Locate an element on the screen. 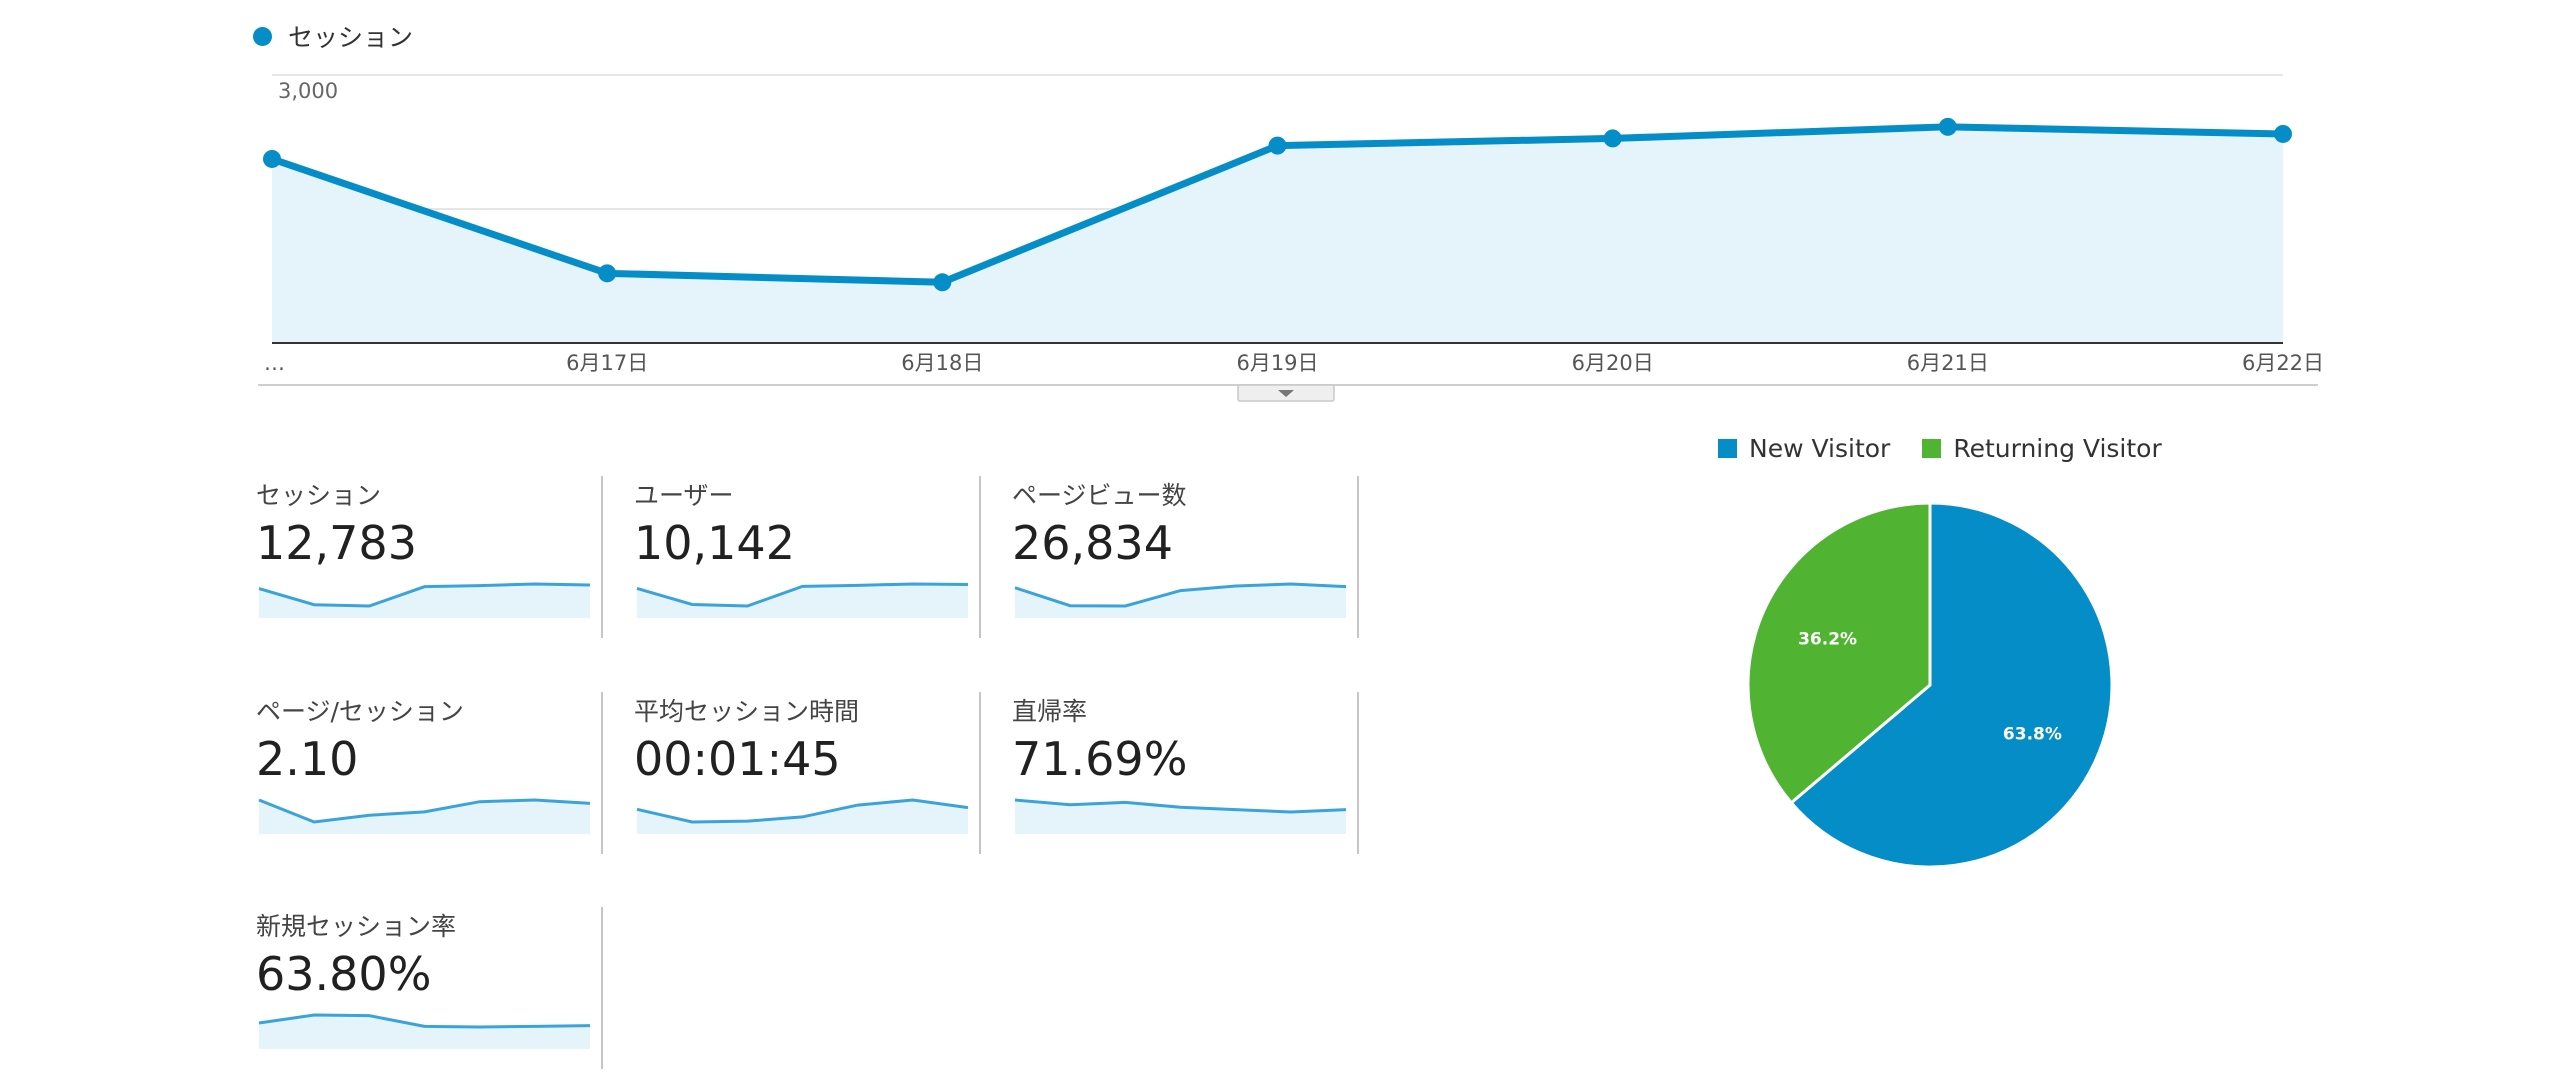  x-tick-label: 6月21日 is located at coordinates (1948, 363).